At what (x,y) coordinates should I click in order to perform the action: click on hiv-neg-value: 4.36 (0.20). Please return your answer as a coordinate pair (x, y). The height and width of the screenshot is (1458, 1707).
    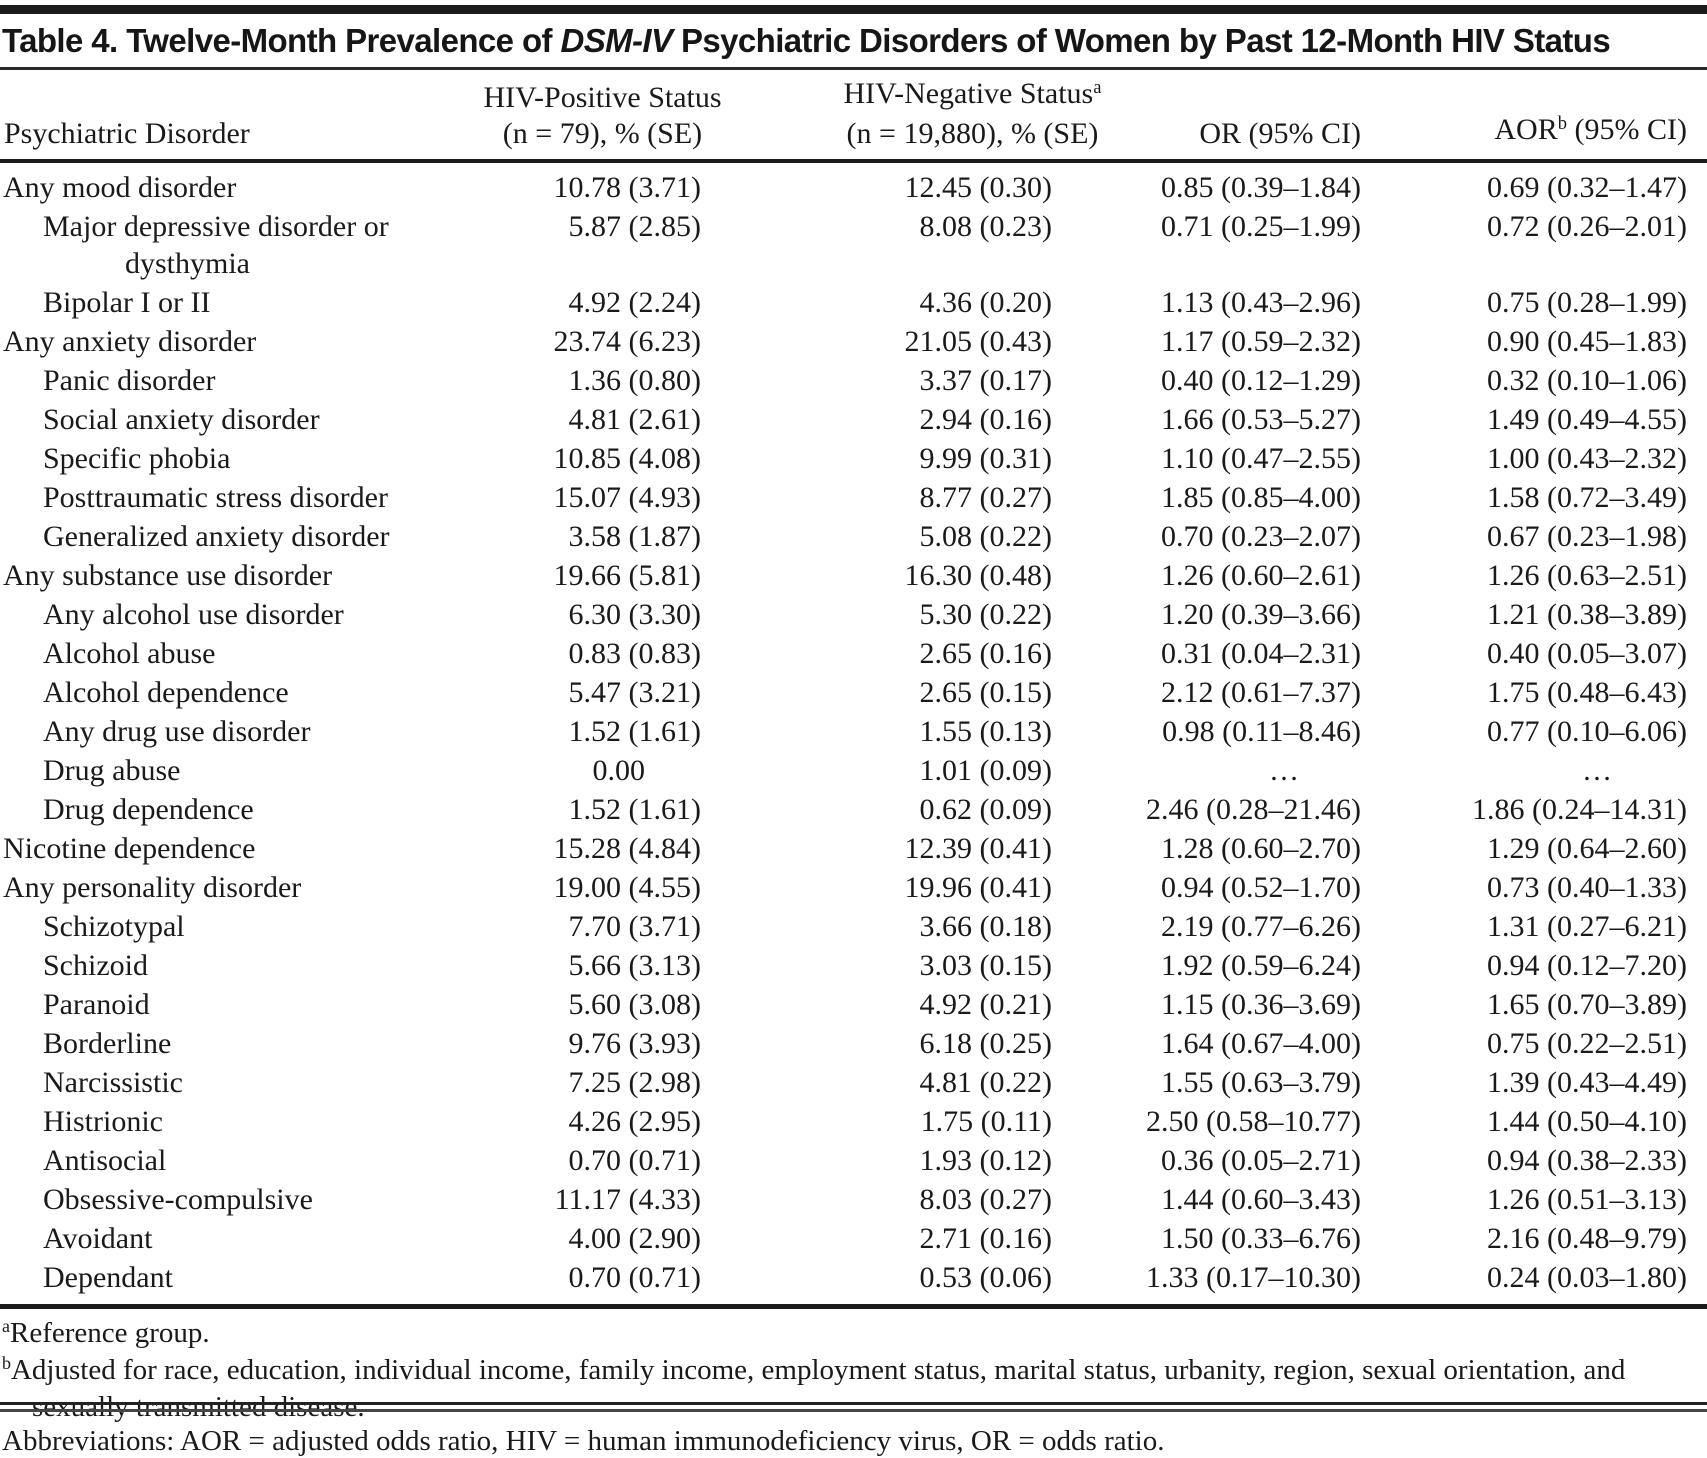
    Looking at the image, I should click on (985, 302).